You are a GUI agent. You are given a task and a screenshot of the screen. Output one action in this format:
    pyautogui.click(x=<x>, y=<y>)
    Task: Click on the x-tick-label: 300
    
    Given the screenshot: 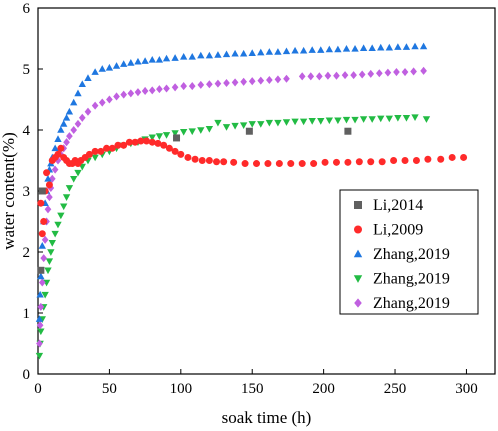 What is the action you would take?
    pyautogui.click(x=466, y=389)
    